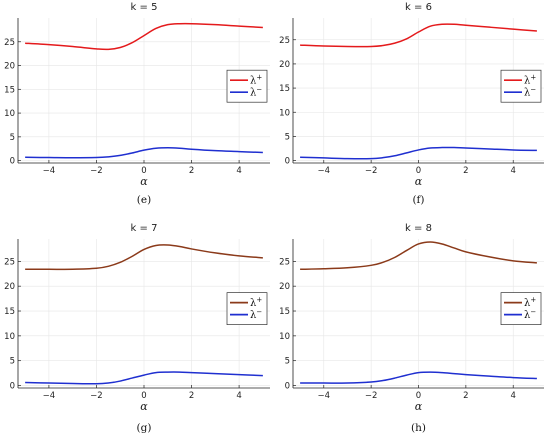  Describe the element at coordinates (144, 200) in the screenshot. I see `panel-caption: (e)` at that location.